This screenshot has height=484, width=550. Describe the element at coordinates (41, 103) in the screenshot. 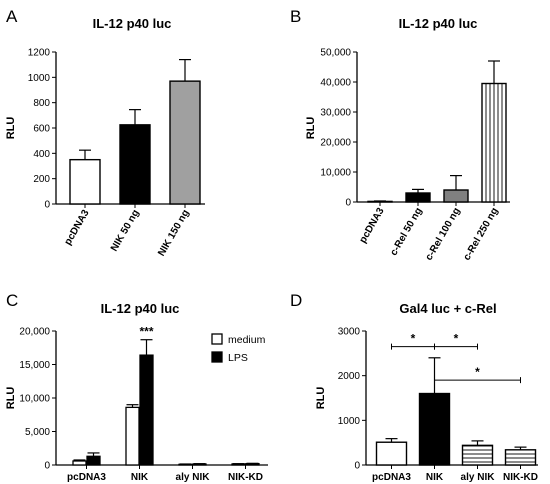

I see `y-tick-label: 800` at that location.